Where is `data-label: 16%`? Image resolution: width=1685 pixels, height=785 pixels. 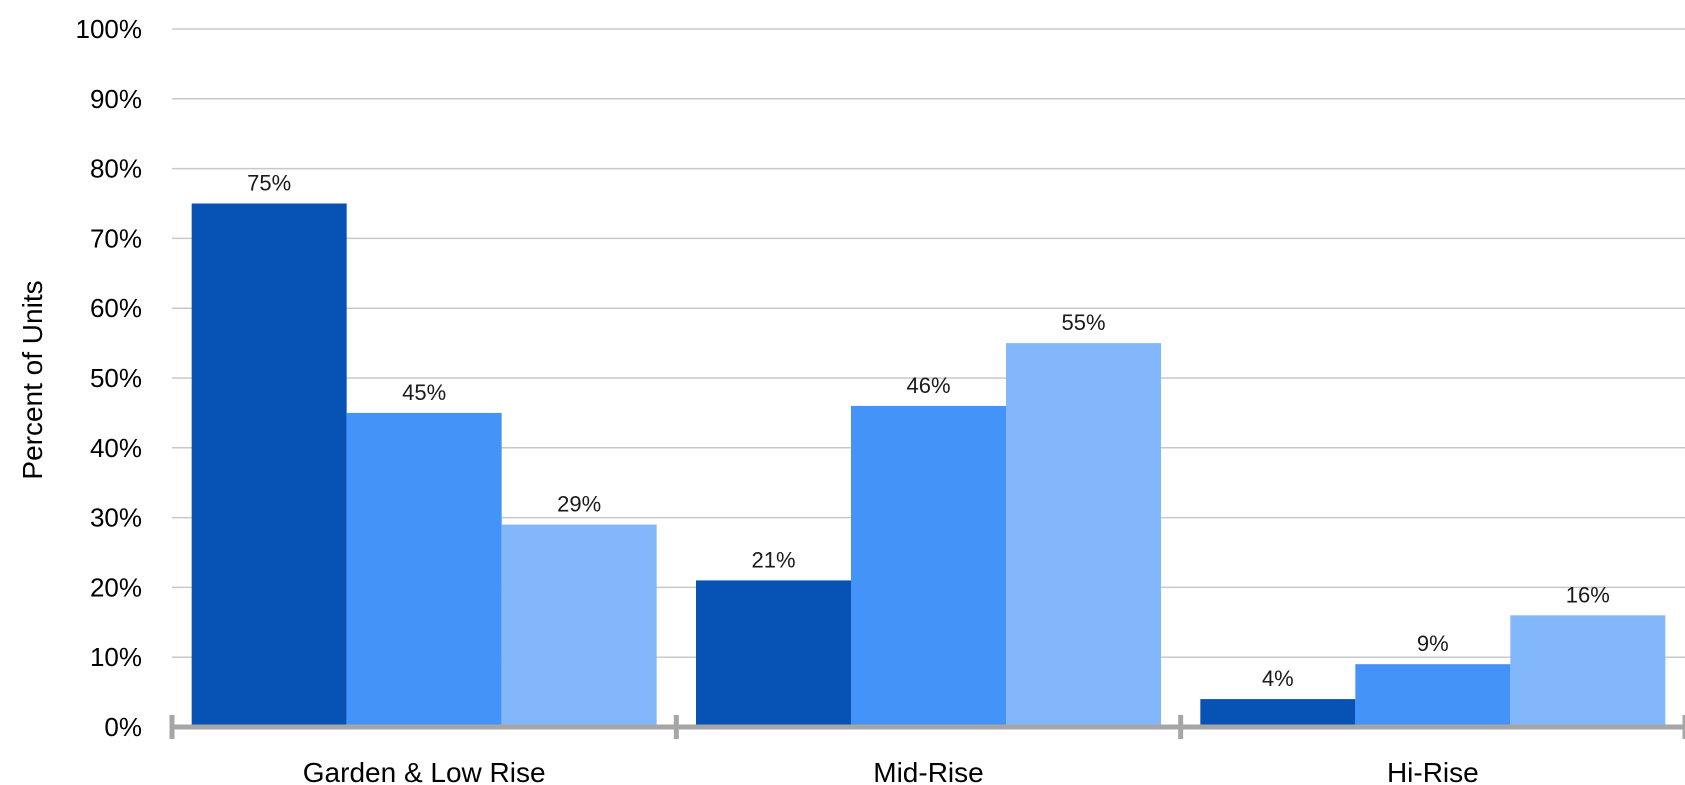 data-label: 16% is located at coordinates (1588, 594).